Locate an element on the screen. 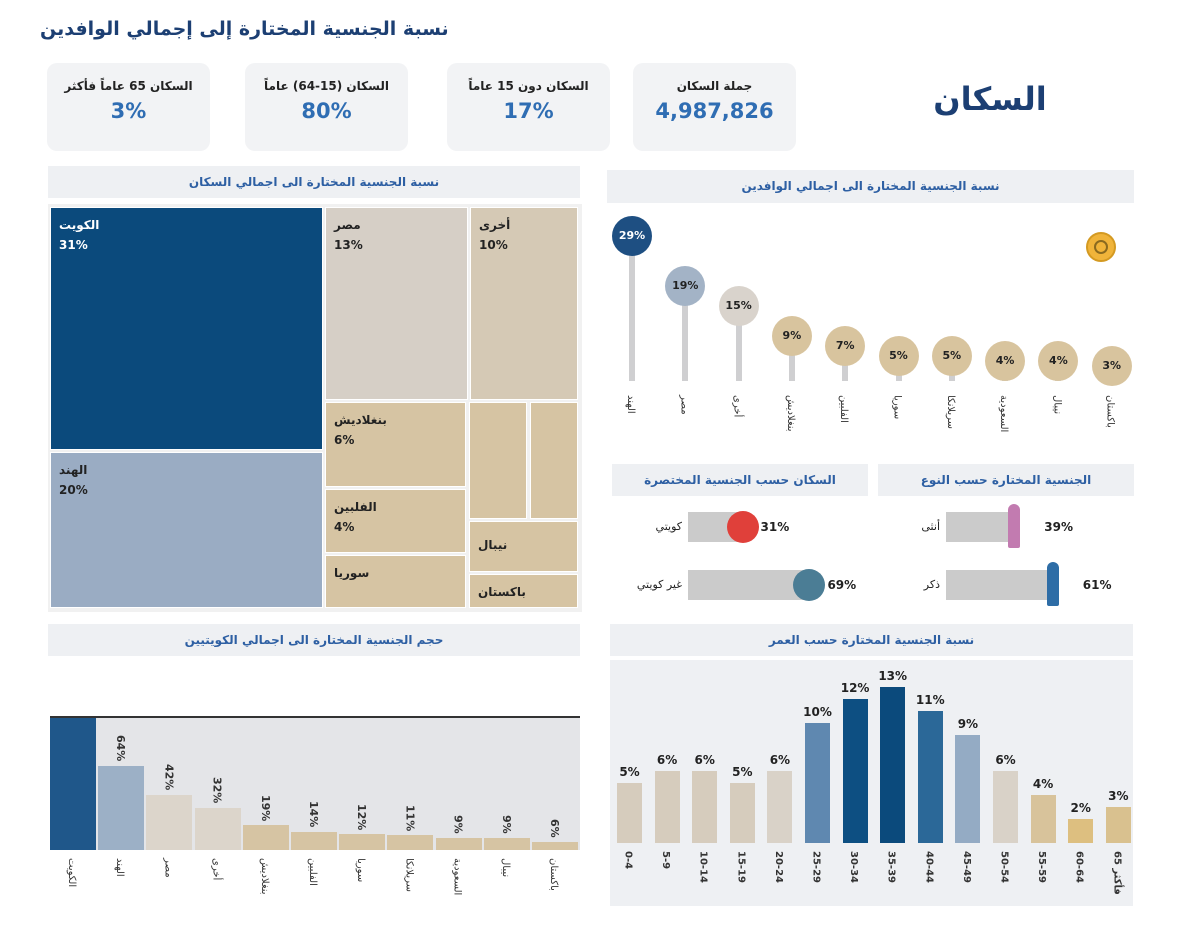 The width and height of the screenshot is (1200, 936). kpi-value: 80% is located at coordinates (326, 111).